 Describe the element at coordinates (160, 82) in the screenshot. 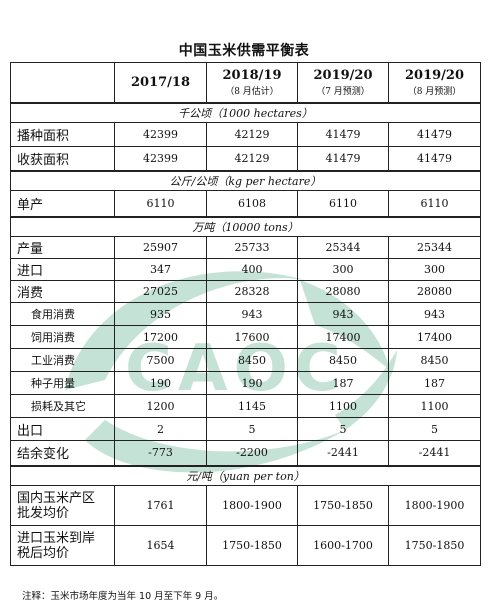

I see `header-col-1: 2017/18` at that location.